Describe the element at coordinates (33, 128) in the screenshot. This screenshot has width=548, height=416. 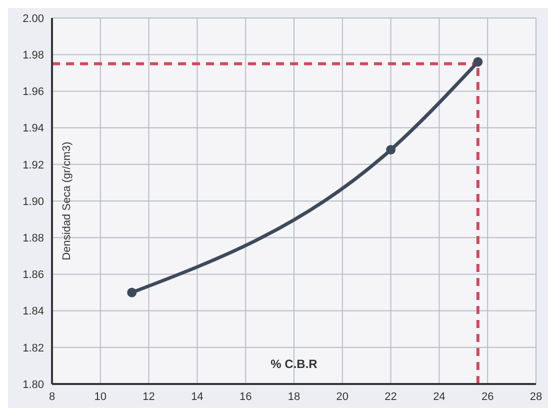
I see `y-tick-label: 1.94` at that location.